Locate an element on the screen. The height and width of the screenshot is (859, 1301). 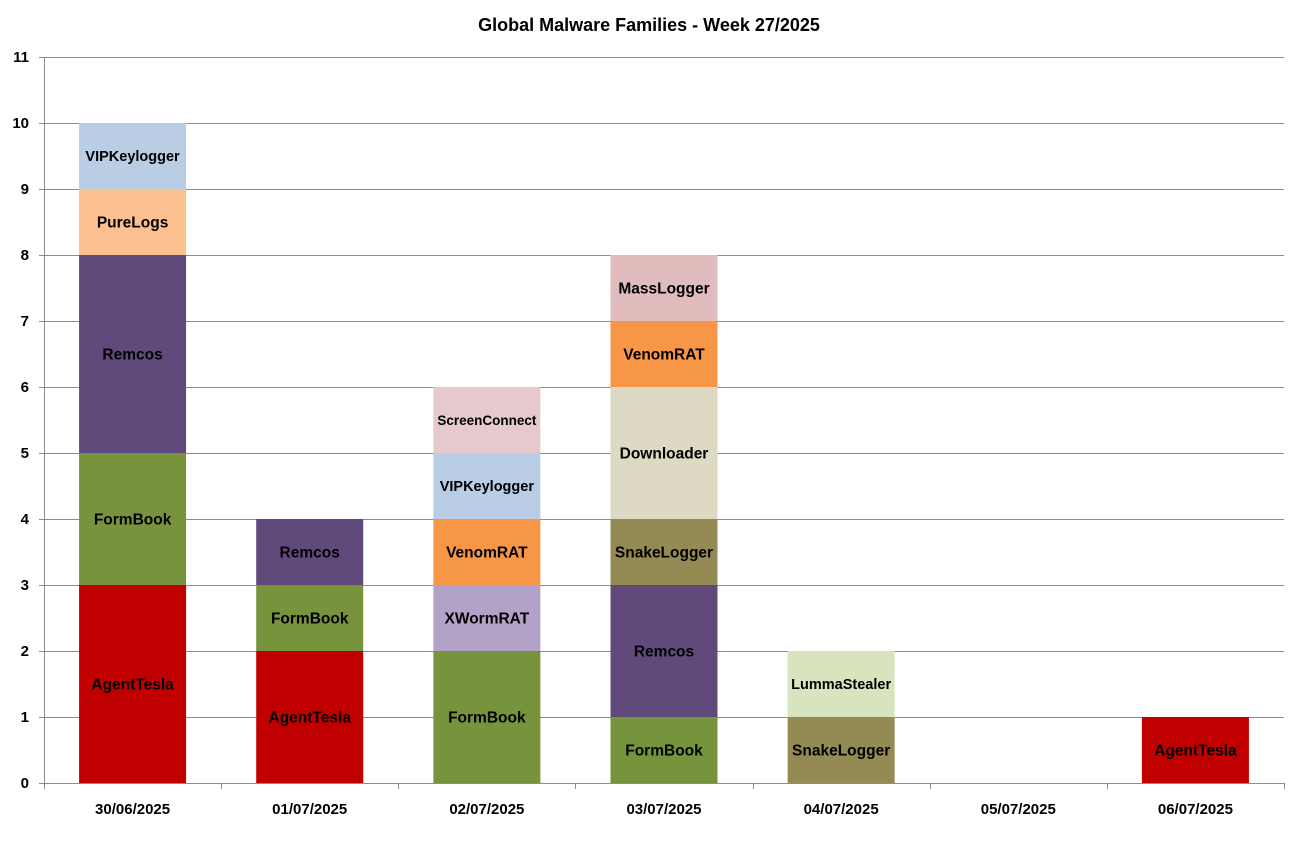
segment-label: Downloader is located at coordinates (664, 454).